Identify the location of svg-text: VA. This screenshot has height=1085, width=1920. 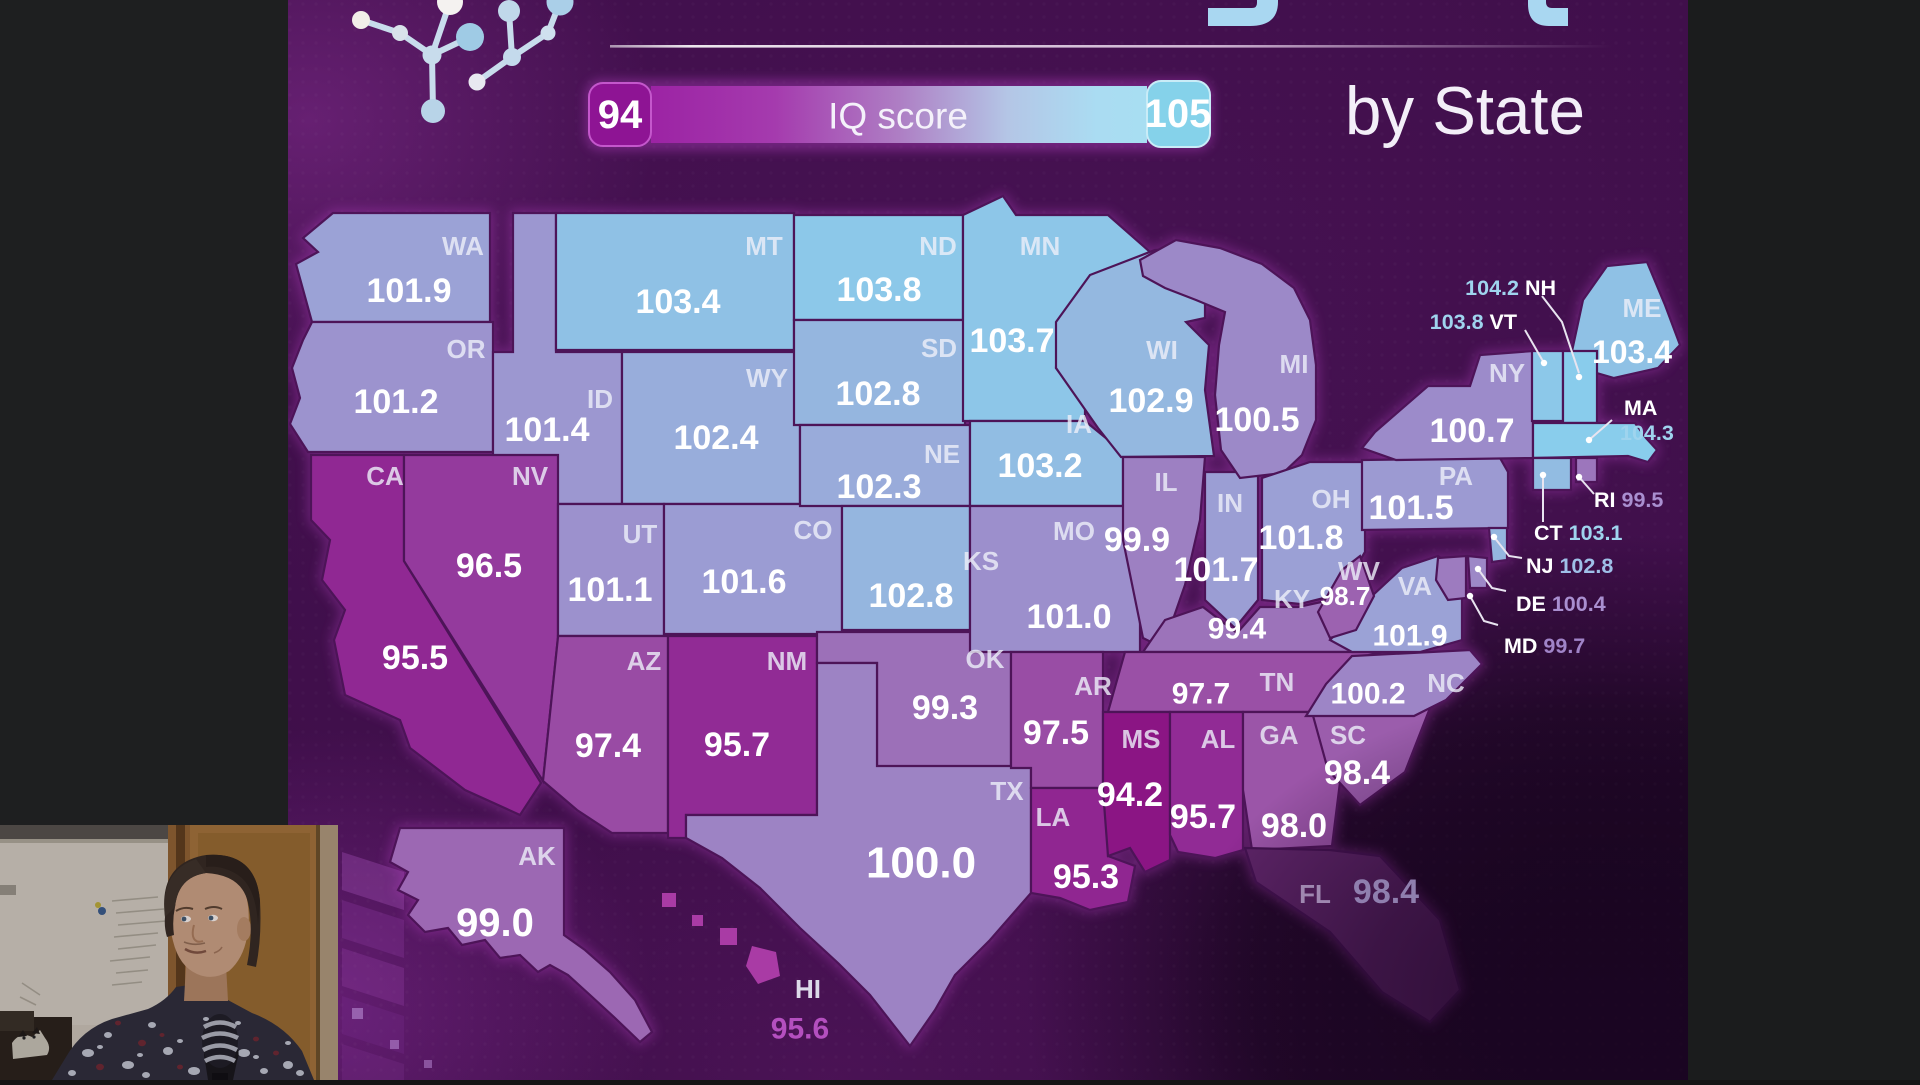
(1415, 586).